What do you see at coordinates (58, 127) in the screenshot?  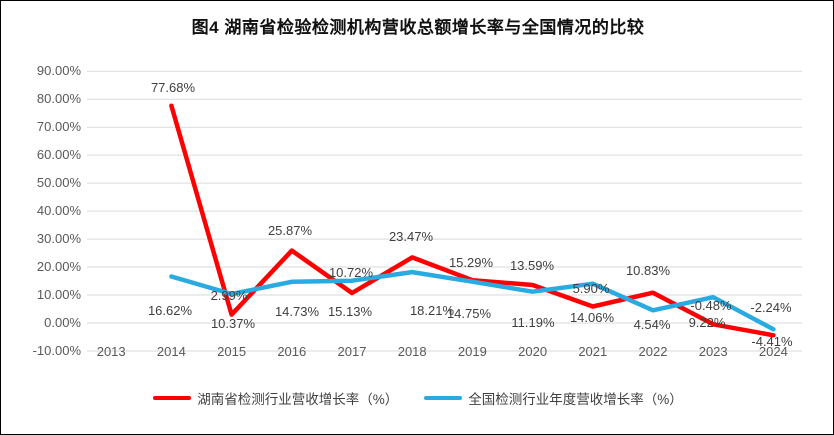 I see `y-axis-tick: 70.00%` at bounding box center [58, 127].